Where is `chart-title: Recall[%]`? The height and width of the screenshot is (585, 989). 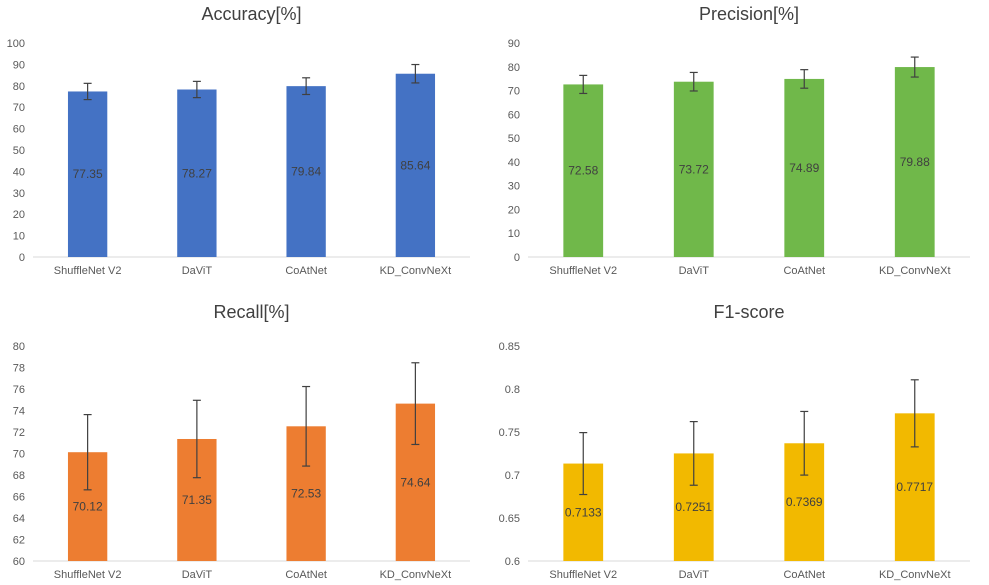
chart-title: Recall[%] is located at coordinates (251, 312).